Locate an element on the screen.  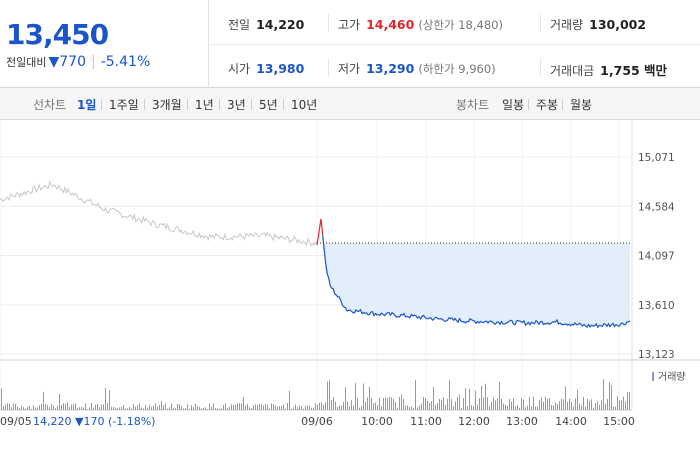
amount-label: 거래대금 is located at coordinates (572, 71).